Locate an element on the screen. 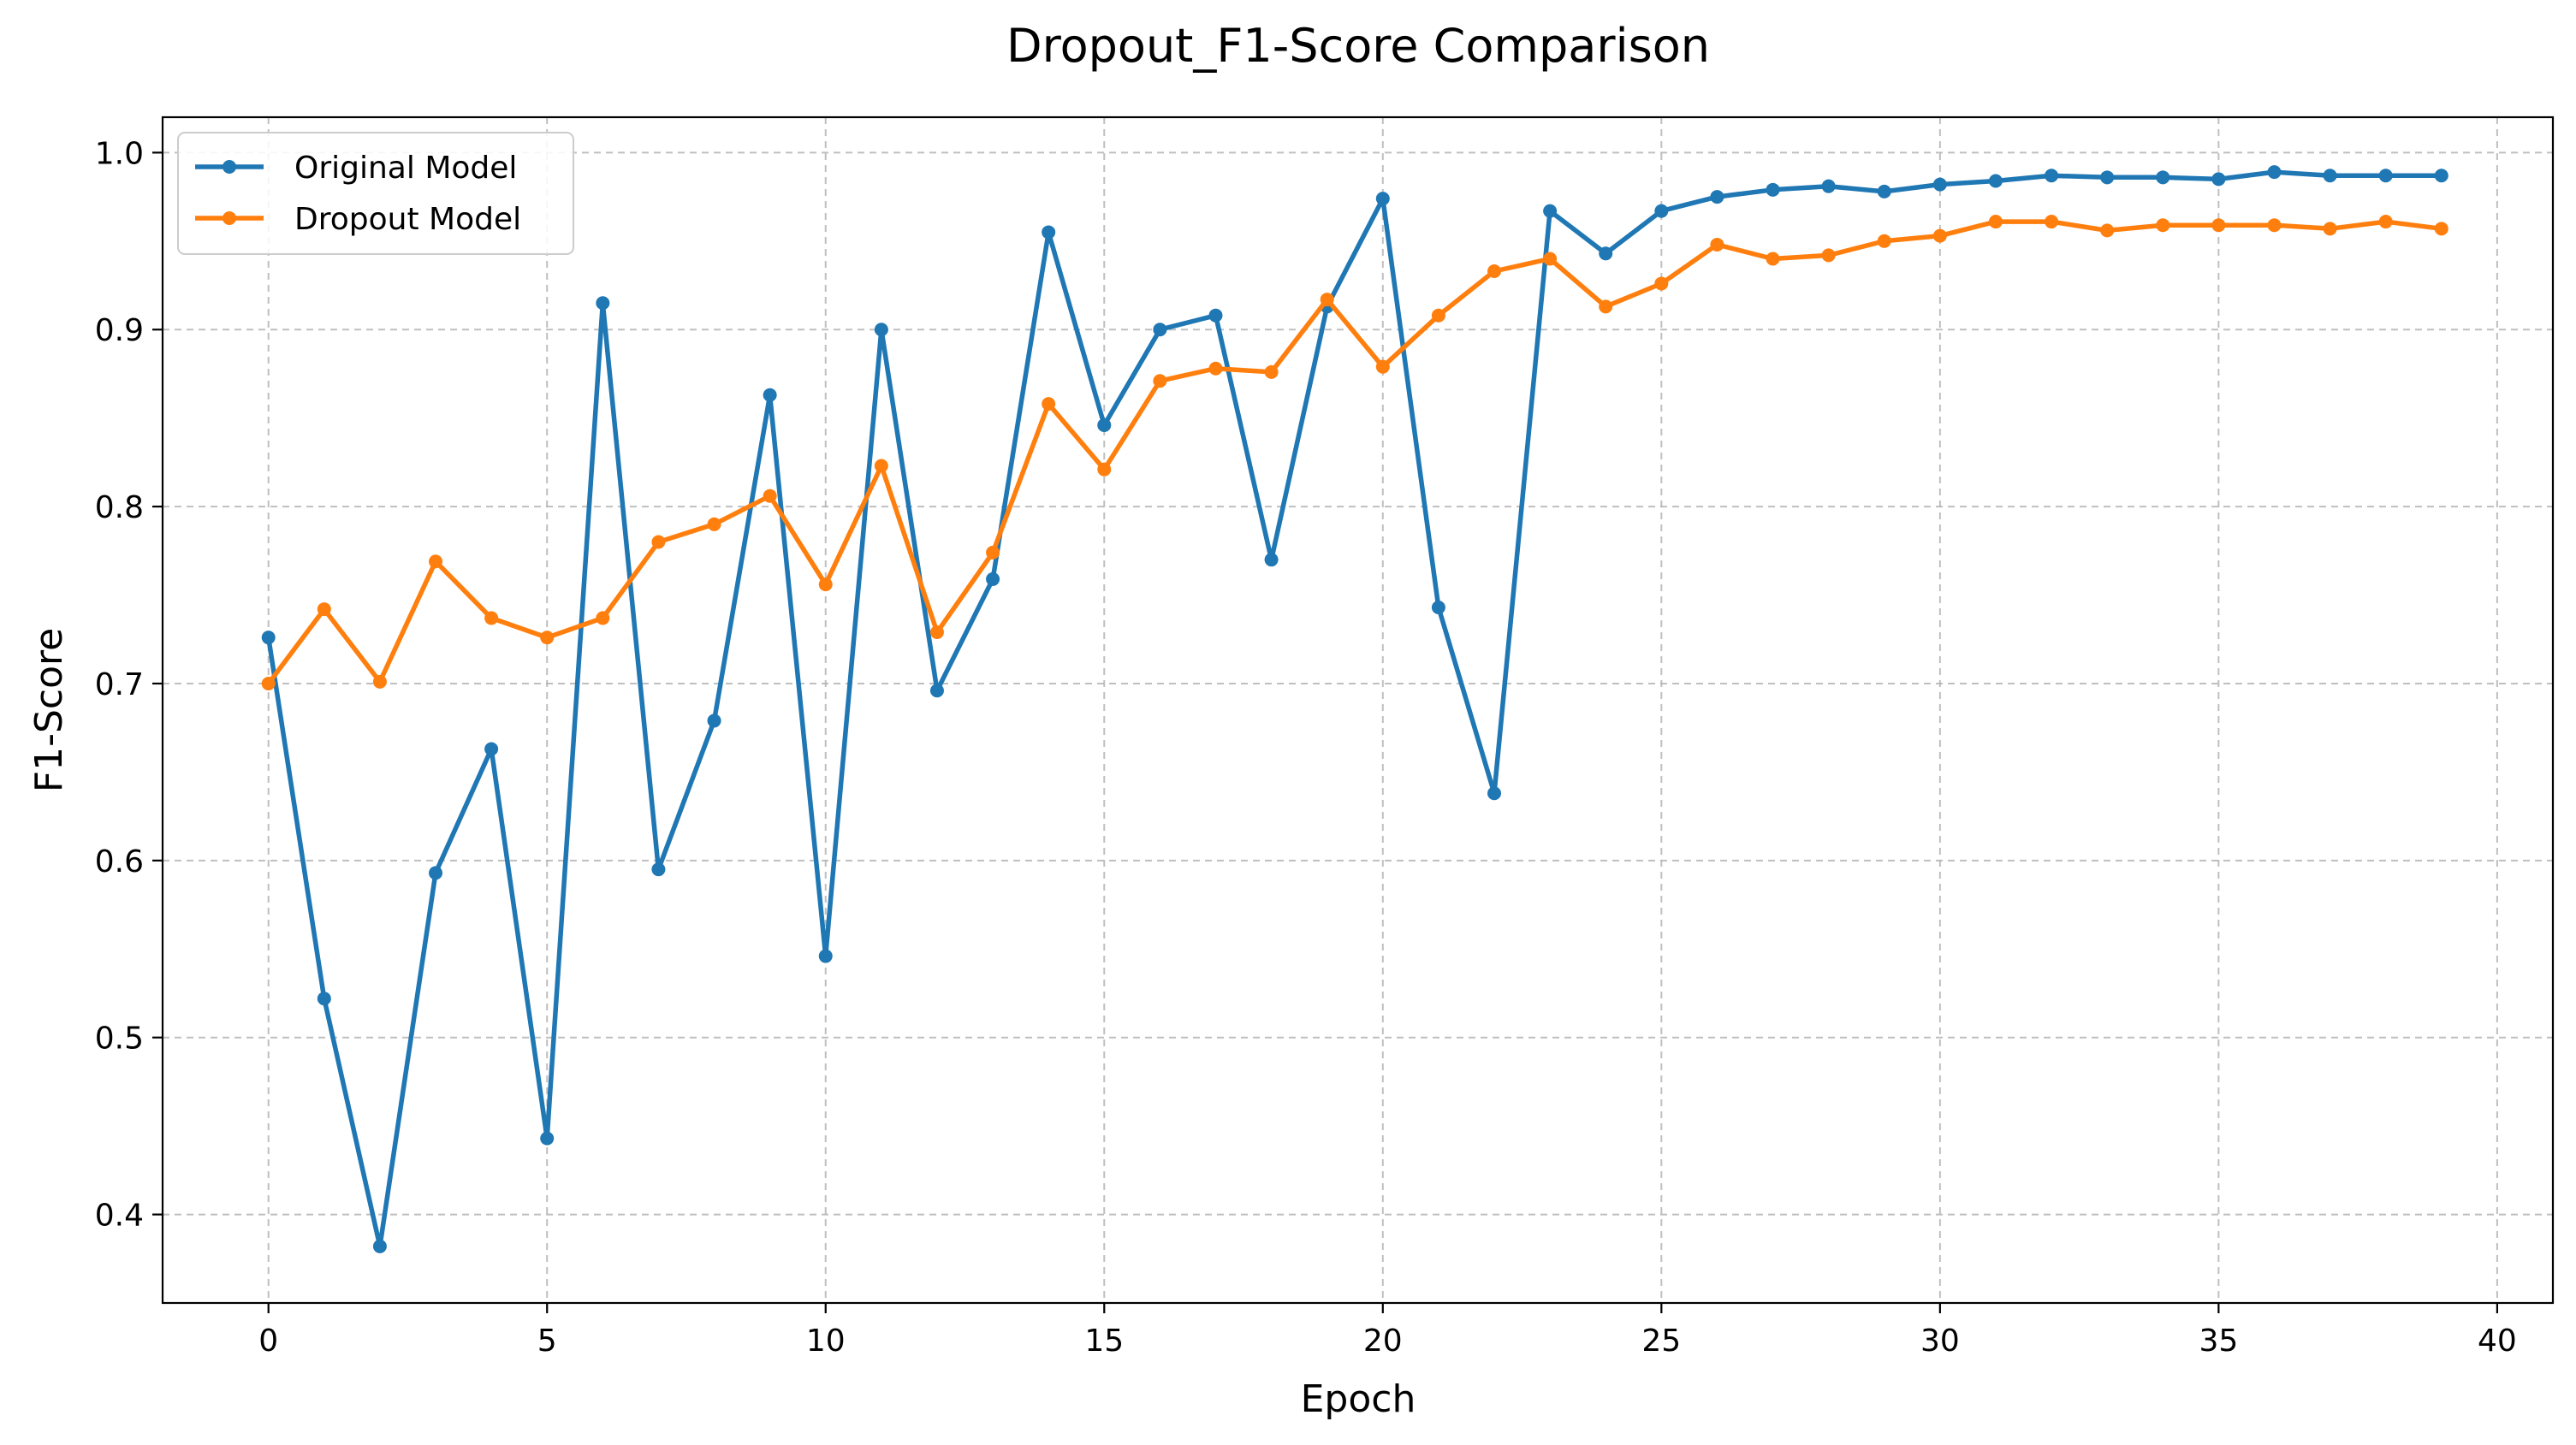 The height and width of the screenshot is (1445, 2576). chart-title: Dropout_F1-Score Comparison is located at coordinates (1358, 46).